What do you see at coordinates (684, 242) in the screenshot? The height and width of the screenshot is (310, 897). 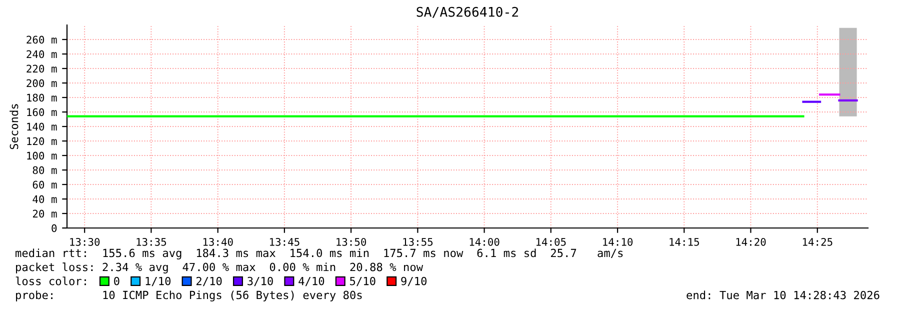 I see `x-tick-label: 14:15` at bounding box center [684, 242].